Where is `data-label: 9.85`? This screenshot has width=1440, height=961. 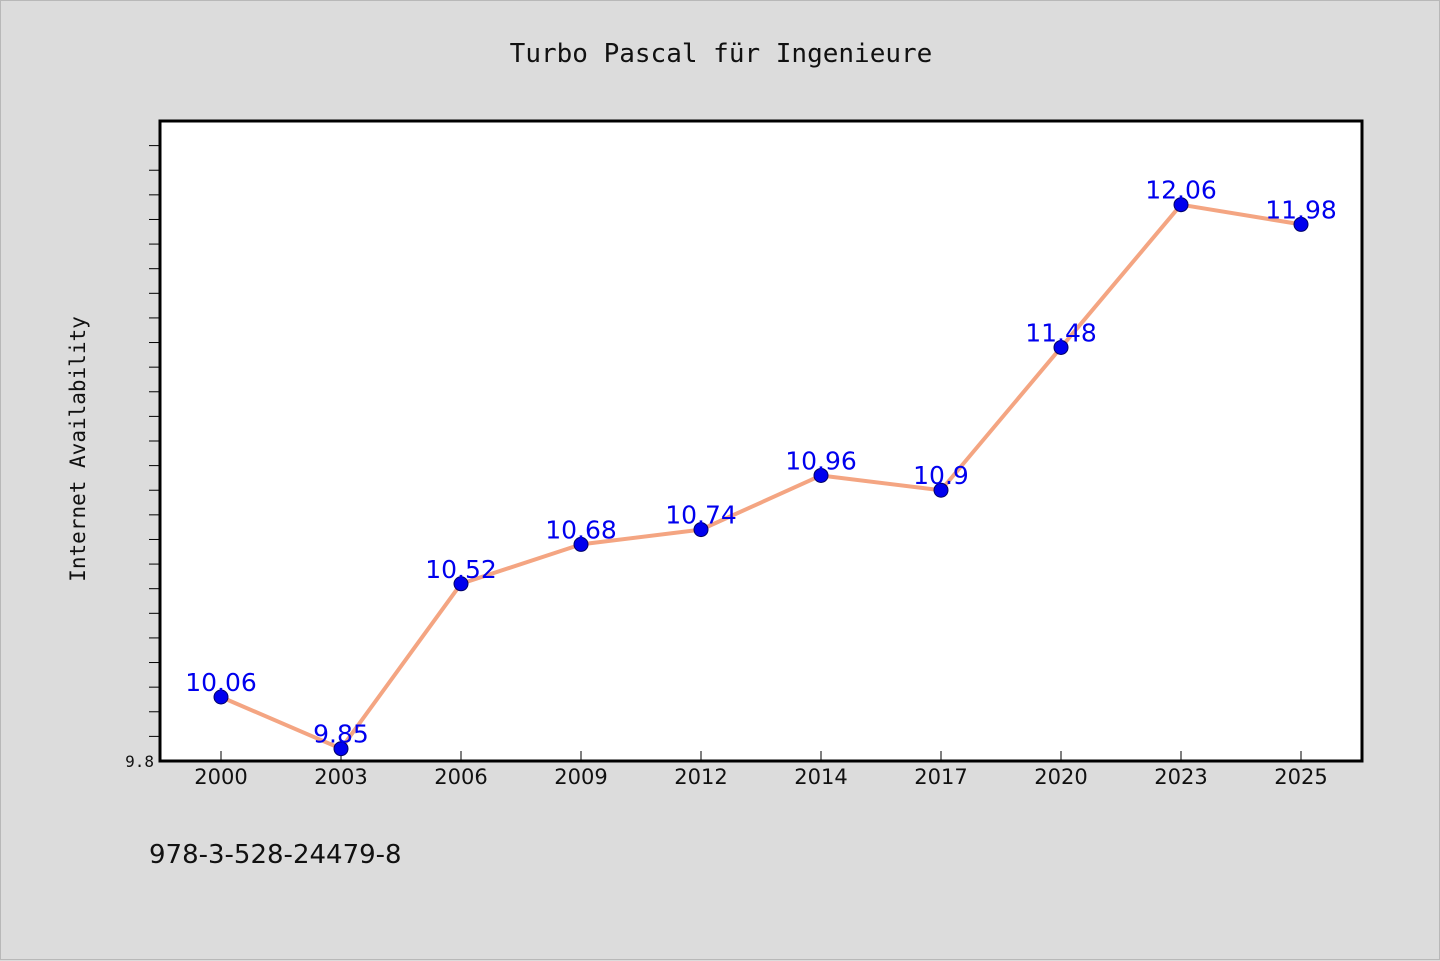
data-label: 9.85 is located at coordinates (341, 734).